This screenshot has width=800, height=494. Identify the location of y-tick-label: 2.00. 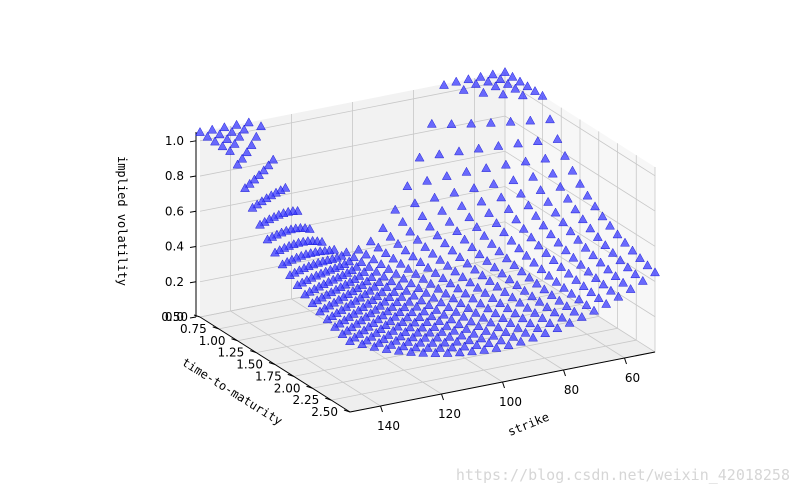
(287, 388).